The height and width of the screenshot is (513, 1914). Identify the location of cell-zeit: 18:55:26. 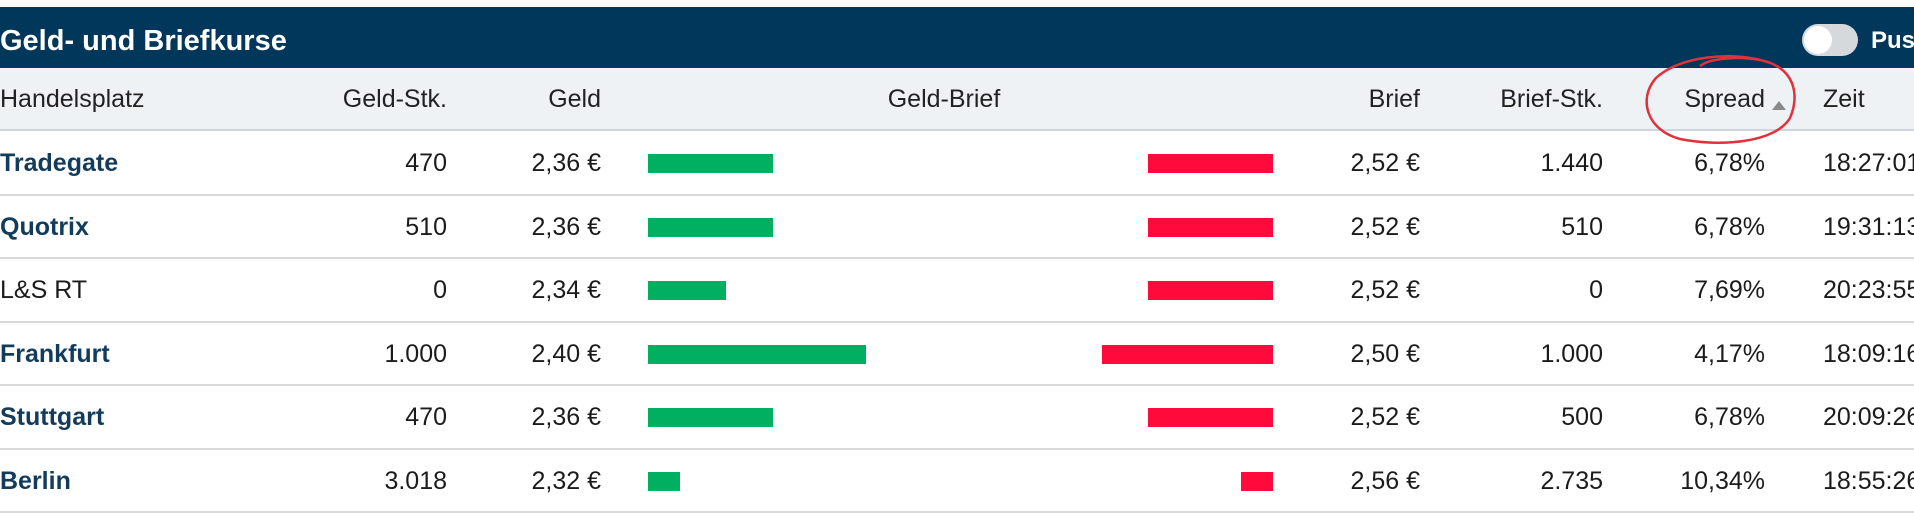
(1868, 480).